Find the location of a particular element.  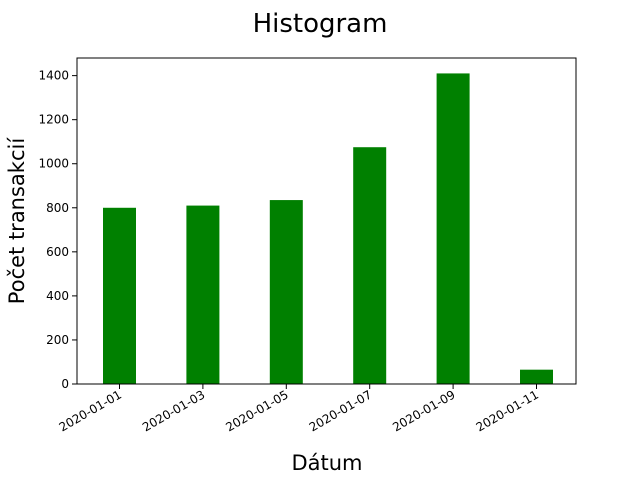

y-tick-label: 1000 is located at coordinates (53, 164).